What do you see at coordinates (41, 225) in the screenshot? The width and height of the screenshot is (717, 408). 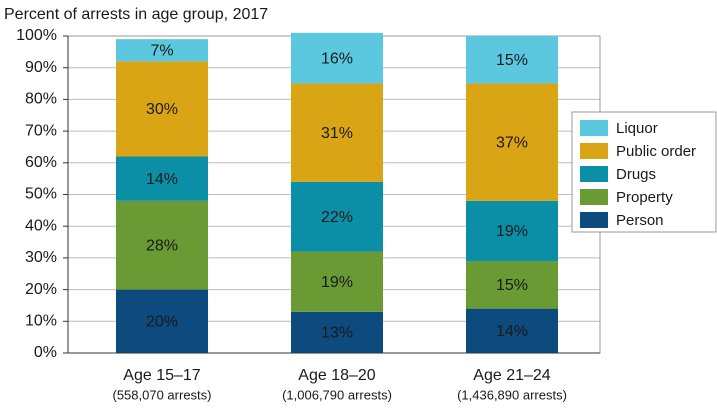 I see `y-tick-label: 40%` at bounding box center [41, 225].